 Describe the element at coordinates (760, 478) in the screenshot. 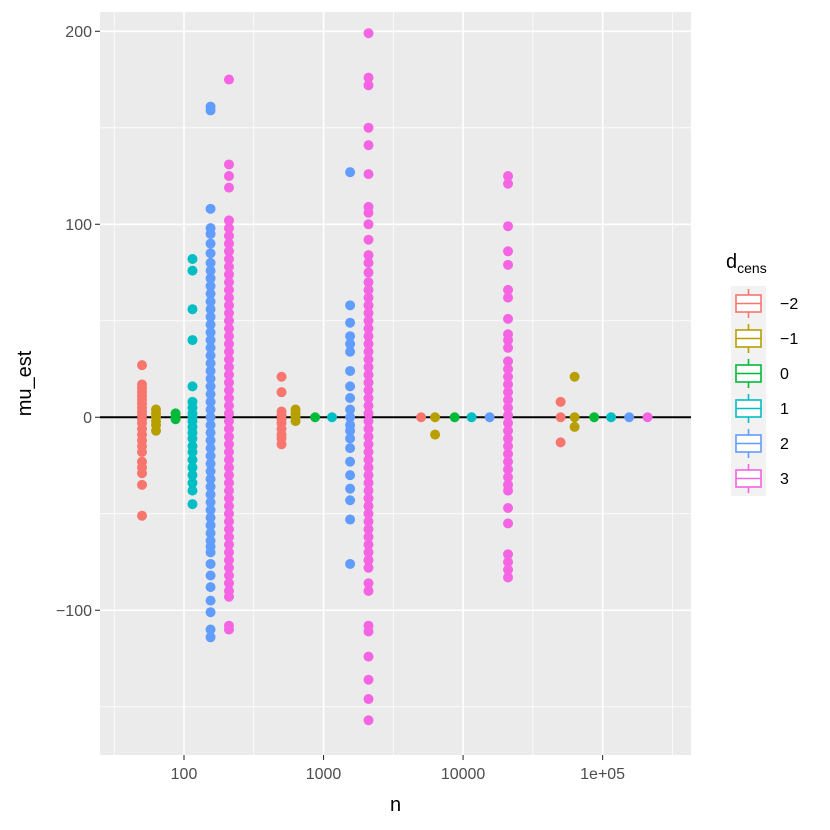

I see `legend-item: 3` at that location.